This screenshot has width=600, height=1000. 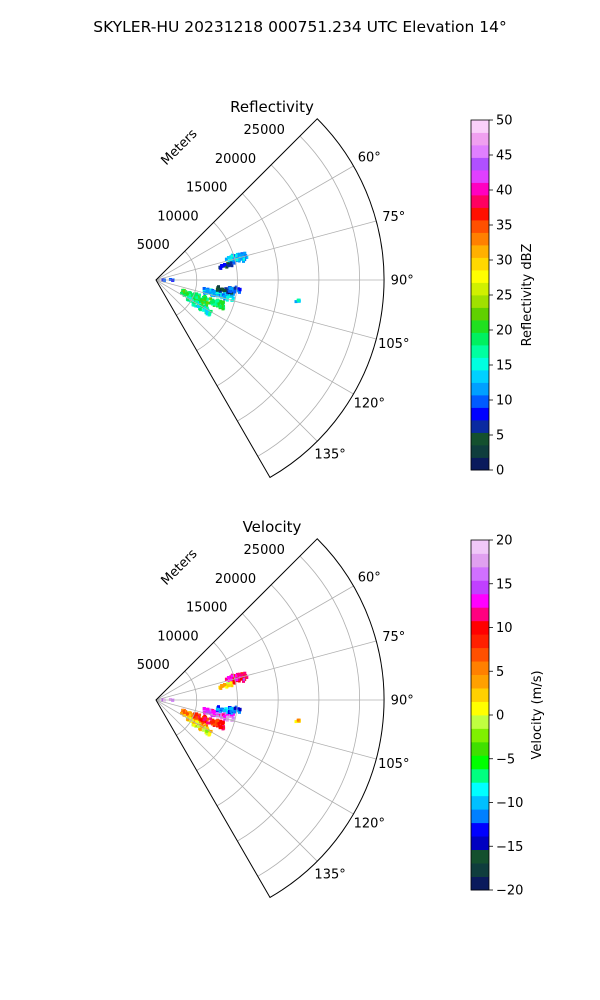 What do you see at coordinates (504, 156) in the screenshot?
I see `colorbar-tick-label: 45` at bounding box center [504, 156].